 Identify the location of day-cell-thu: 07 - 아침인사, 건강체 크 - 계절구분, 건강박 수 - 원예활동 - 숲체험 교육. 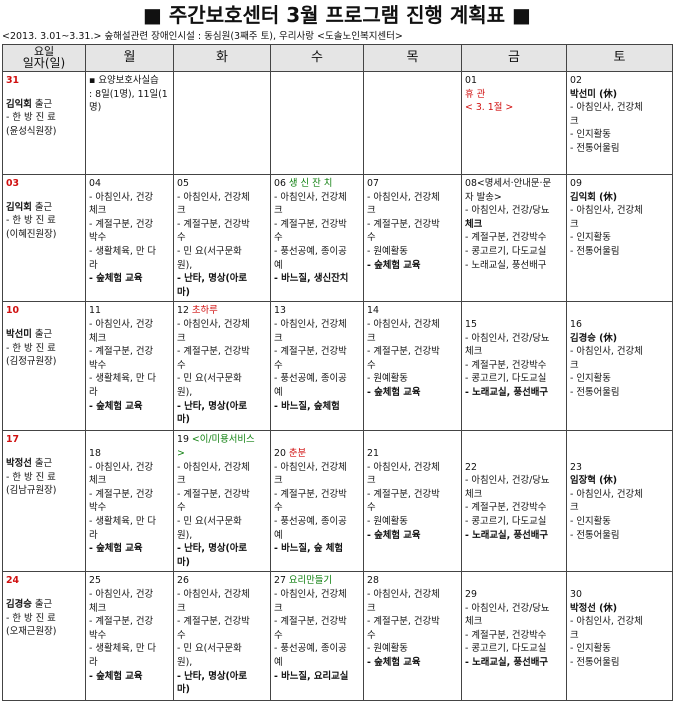
(412, 238).